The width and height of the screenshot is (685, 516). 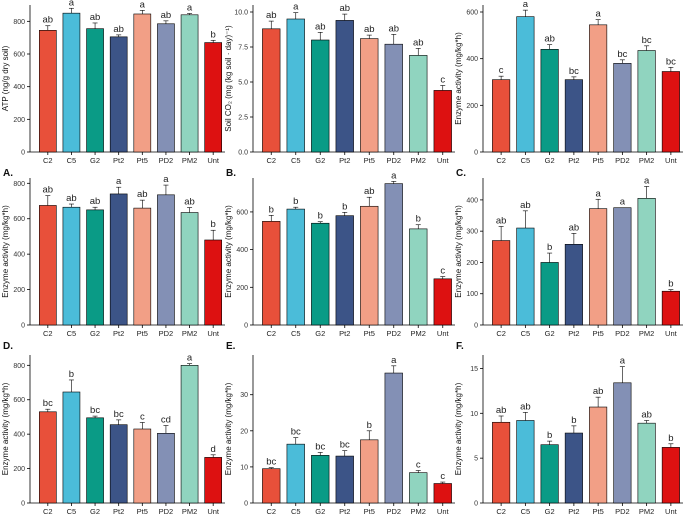 What do you see at coordinates (19, 184) in the screenshot?
I see `y-tick-label: 800` at bounding box center [19, 184].